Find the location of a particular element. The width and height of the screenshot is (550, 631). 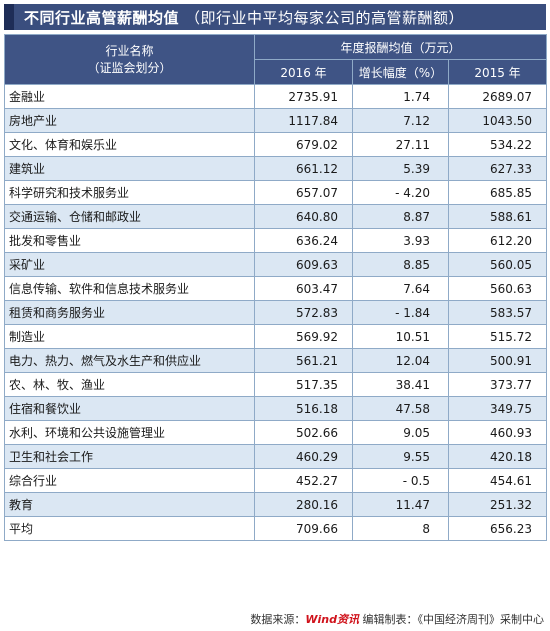

growth-rate: 9.05 is located at coordinates (400, 432).